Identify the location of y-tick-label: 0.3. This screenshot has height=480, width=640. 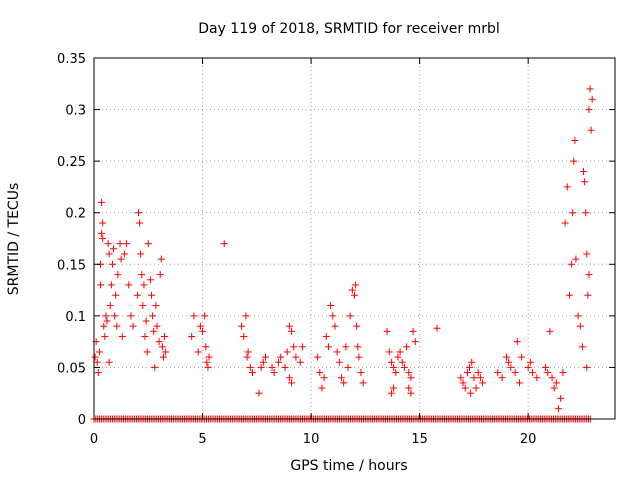
(75, 111).